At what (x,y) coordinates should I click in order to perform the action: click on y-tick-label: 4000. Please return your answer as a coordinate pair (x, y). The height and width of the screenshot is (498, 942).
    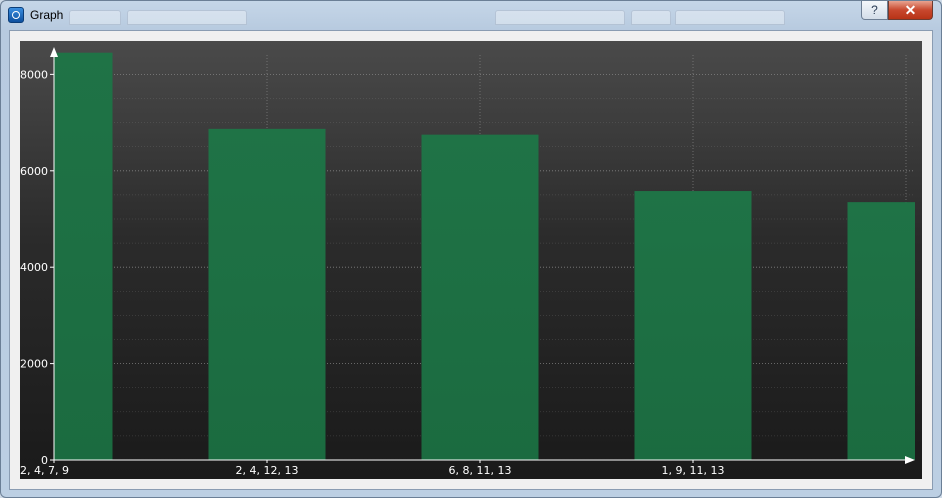
    Looking at the image, I should click on (34, 267).